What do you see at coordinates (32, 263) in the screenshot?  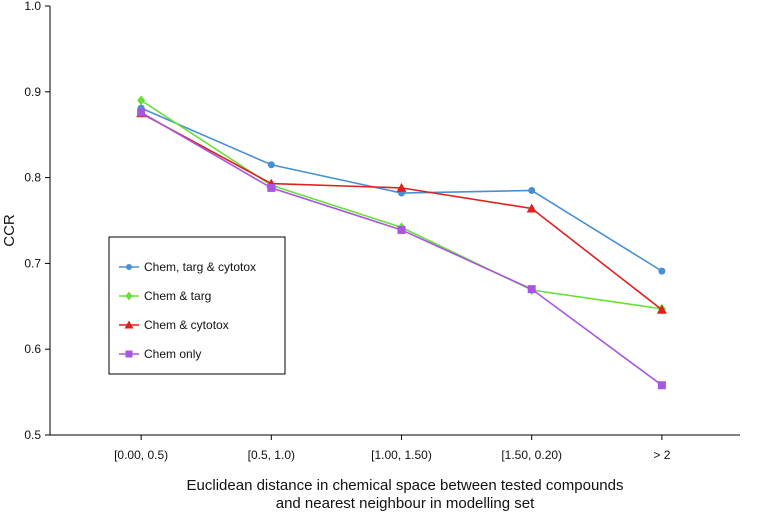 I see `y-tick-label: 0.7` at bounding box center [32, 263].